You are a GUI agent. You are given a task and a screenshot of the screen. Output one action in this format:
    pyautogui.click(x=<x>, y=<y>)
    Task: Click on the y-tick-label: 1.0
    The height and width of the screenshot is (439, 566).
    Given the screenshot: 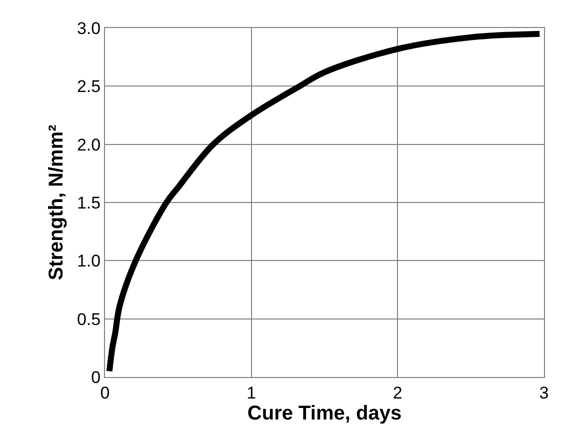 What is the action you would take?
    pyautogui.click(x=88, y=261)
    